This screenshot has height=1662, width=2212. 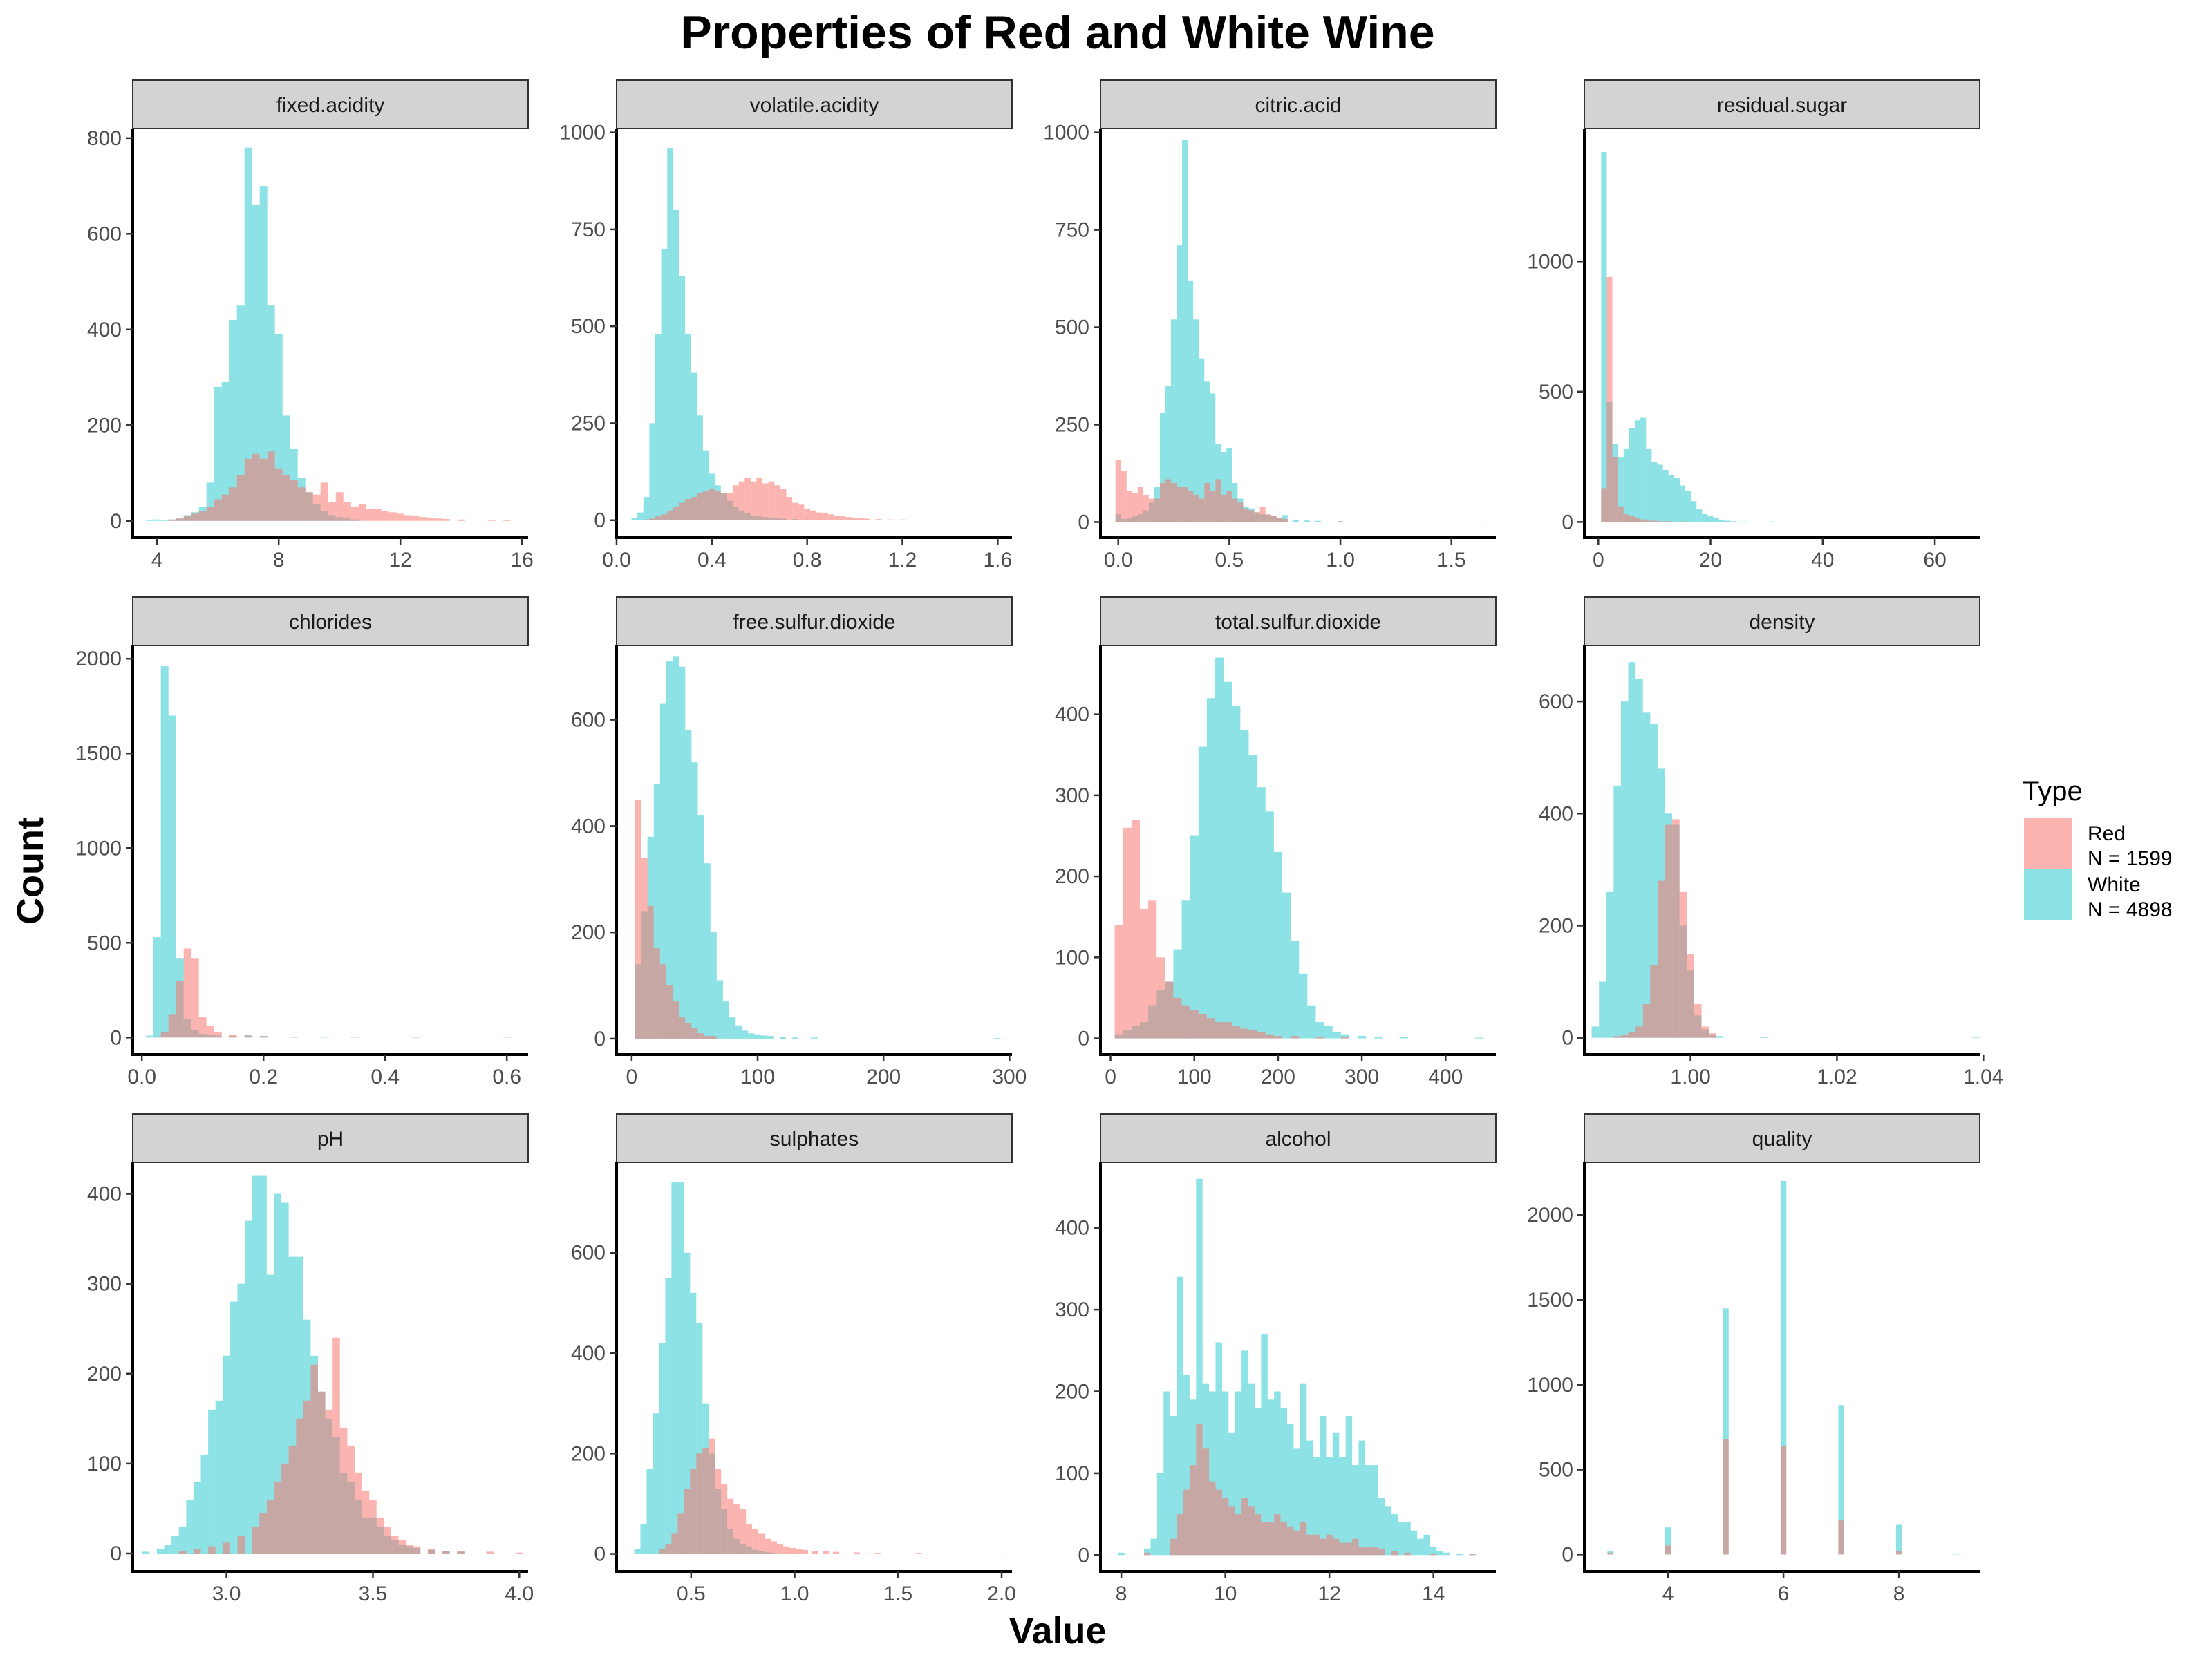 What do you see at coordinates (632, 1077) in the screenshot?
I see `x-tick-label: 0` at bounding box center [632, 1077].